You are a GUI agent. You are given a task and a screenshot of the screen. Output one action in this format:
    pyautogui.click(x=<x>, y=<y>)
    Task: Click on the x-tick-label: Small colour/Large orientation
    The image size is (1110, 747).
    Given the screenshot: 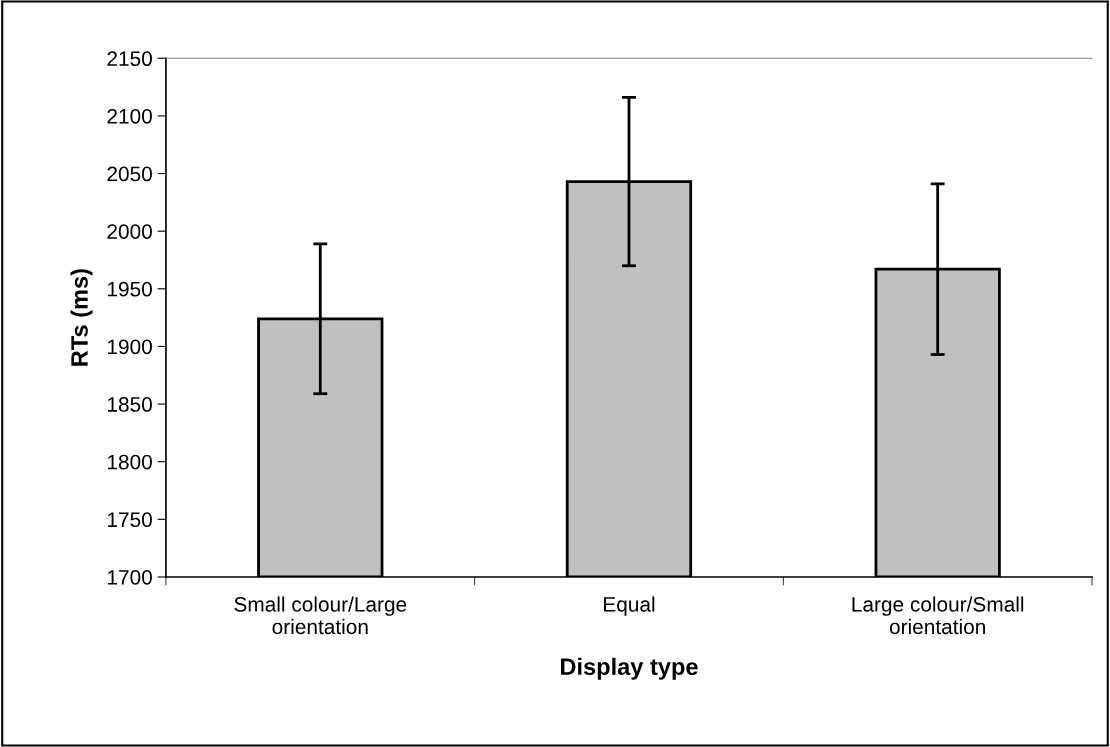 What is the action you would take?
    pyautogui.click(x=320, y=615)
    